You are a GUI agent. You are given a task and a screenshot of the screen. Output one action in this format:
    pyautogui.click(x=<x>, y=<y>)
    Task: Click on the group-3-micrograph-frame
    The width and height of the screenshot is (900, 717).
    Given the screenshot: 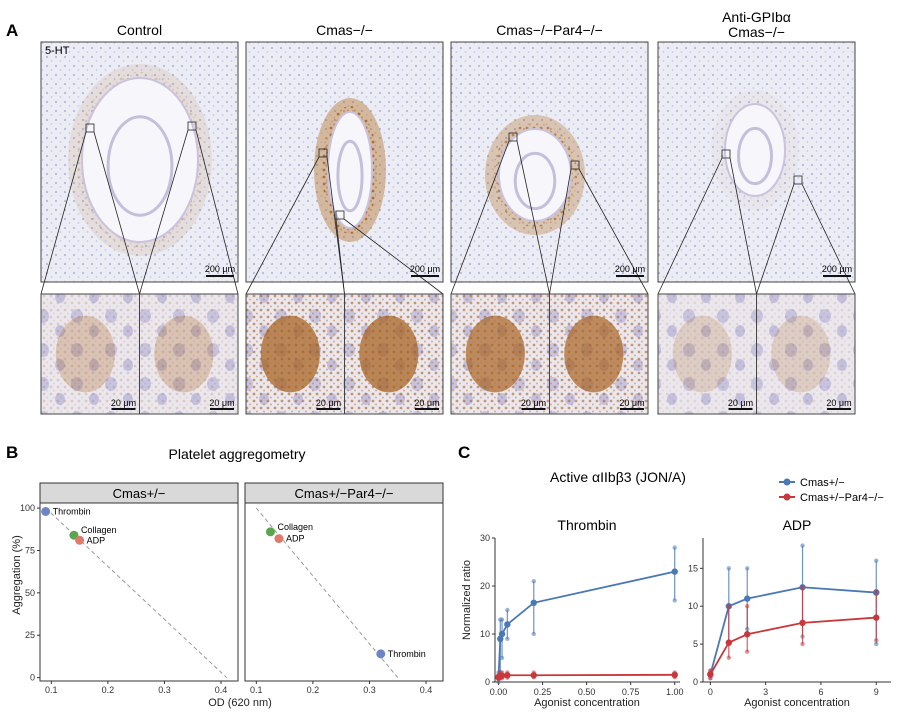 What is the action you would take?
    pyautogui.click(x=756, y=162)
    